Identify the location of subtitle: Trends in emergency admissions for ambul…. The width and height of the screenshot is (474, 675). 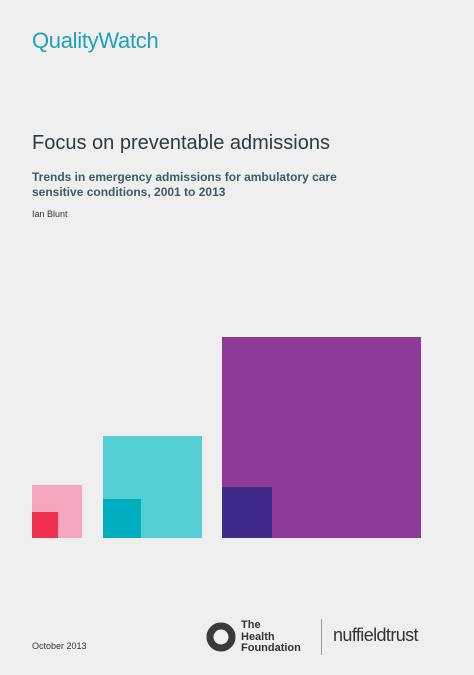
(184, 184).